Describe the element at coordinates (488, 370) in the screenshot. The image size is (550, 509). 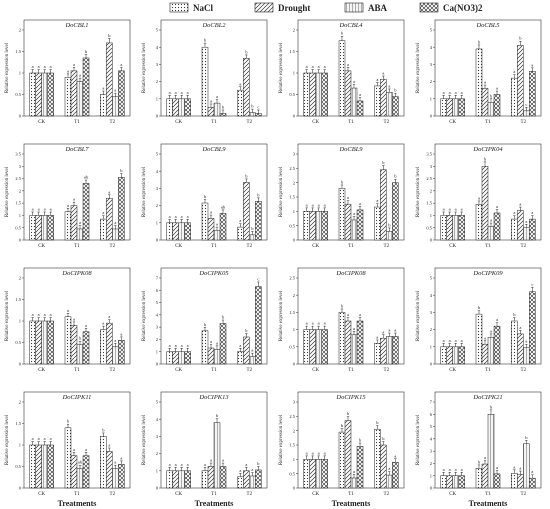
I see `category-label: T1` at that location.